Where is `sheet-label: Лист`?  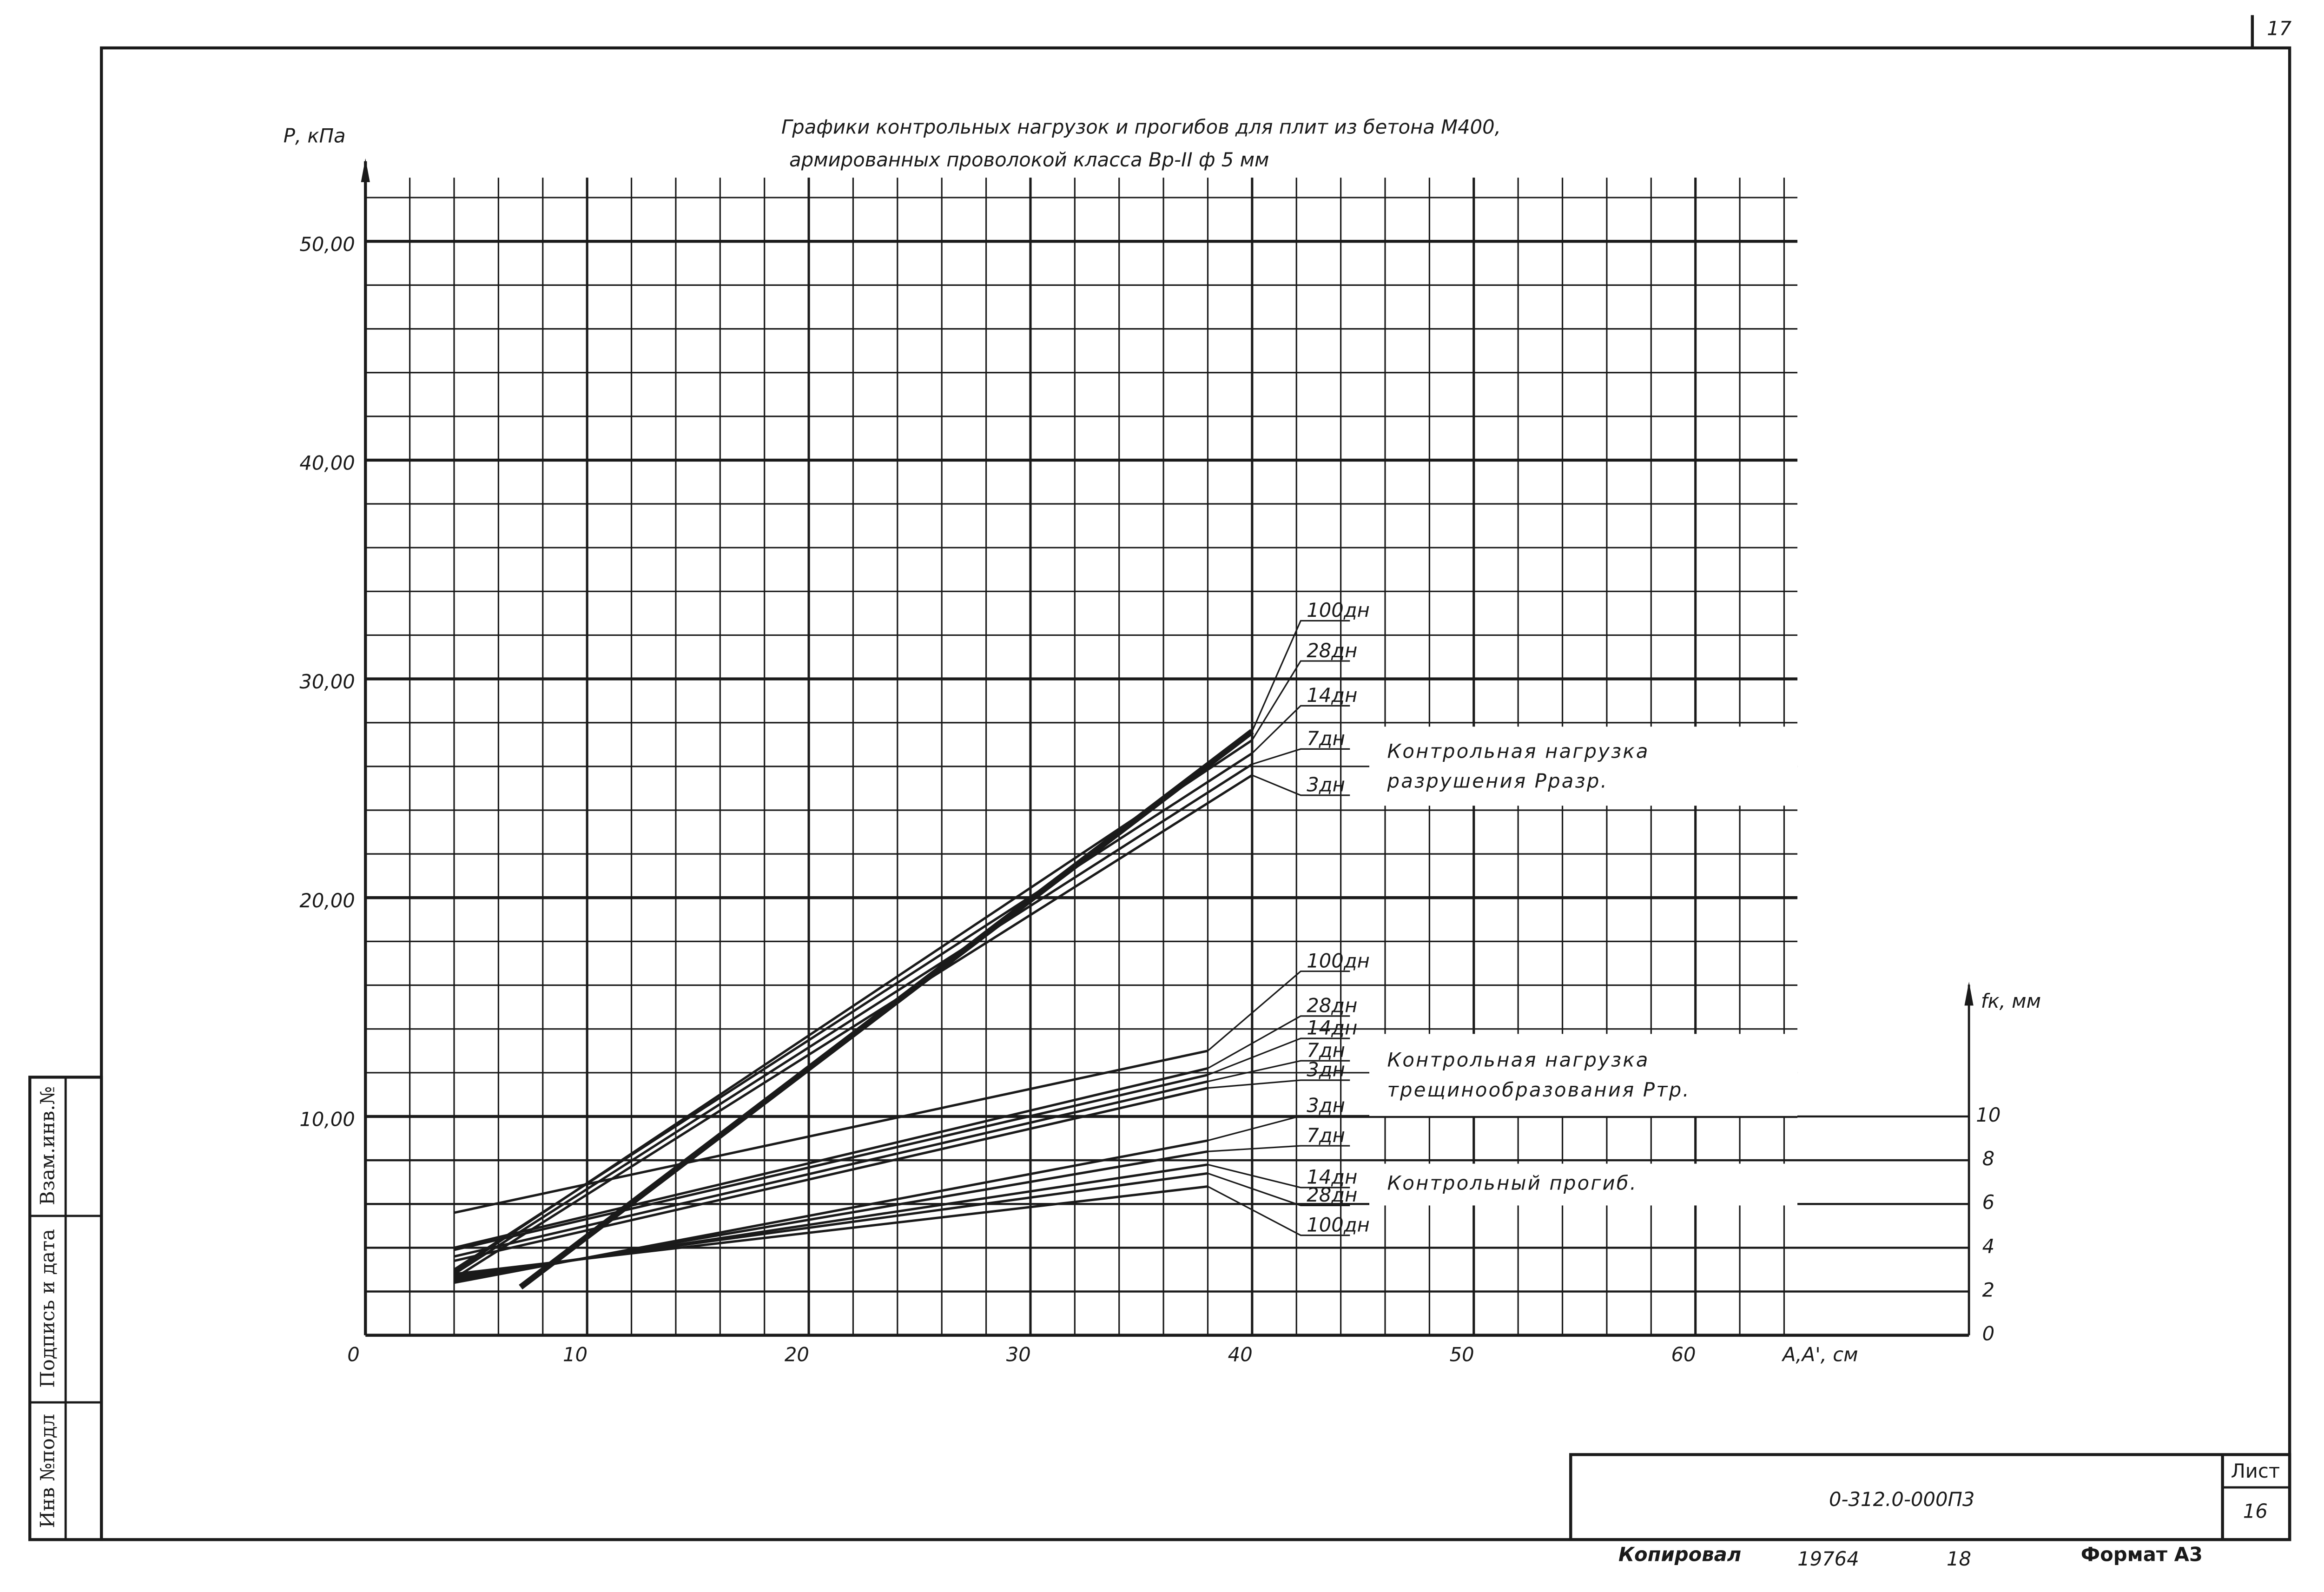 sheet-label: Лист is located at coordinates (2255, 1471).